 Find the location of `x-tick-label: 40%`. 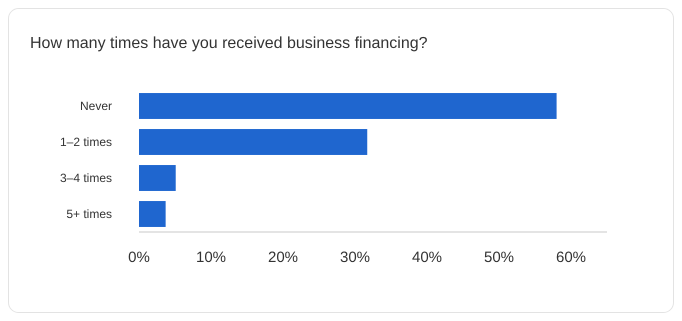

x-tick-label: 40% is located at coordinates (427, 257).